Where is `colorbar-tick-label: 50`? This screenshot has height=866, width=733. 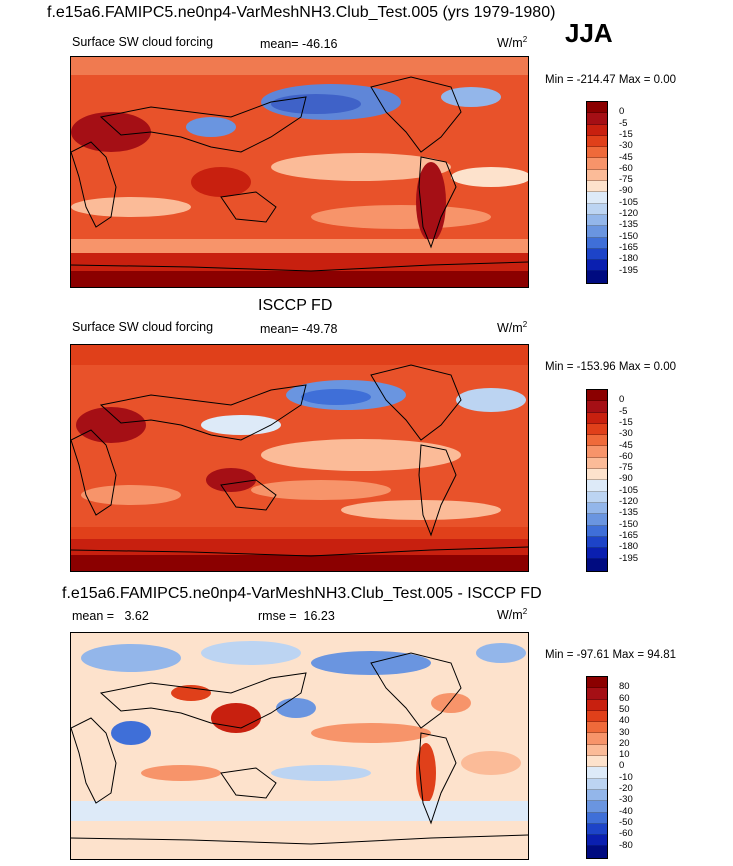
colorbar-tick-label: 50 is located at coordinates (624, 709).